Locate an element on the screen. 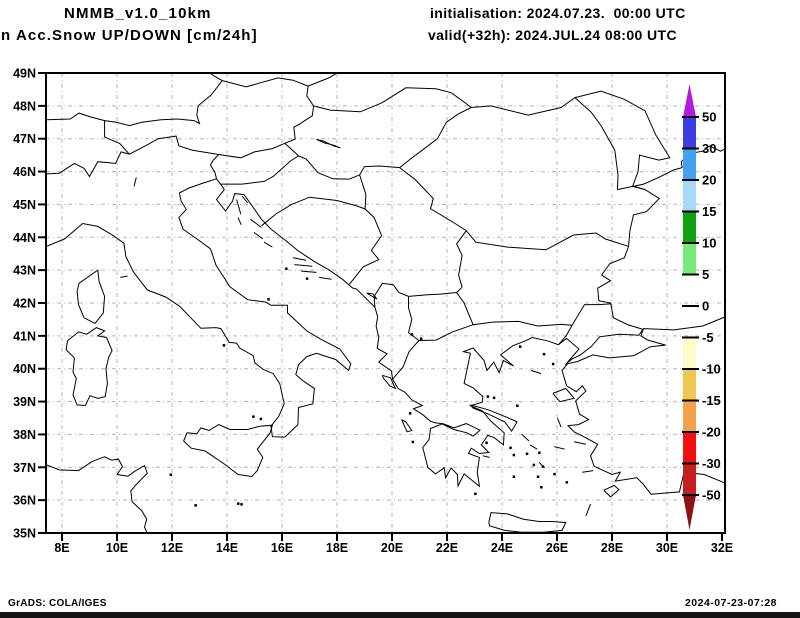 The width and height of the screenshot is (800, 618). lat-label: 47N is located at coordinates (24, 139).